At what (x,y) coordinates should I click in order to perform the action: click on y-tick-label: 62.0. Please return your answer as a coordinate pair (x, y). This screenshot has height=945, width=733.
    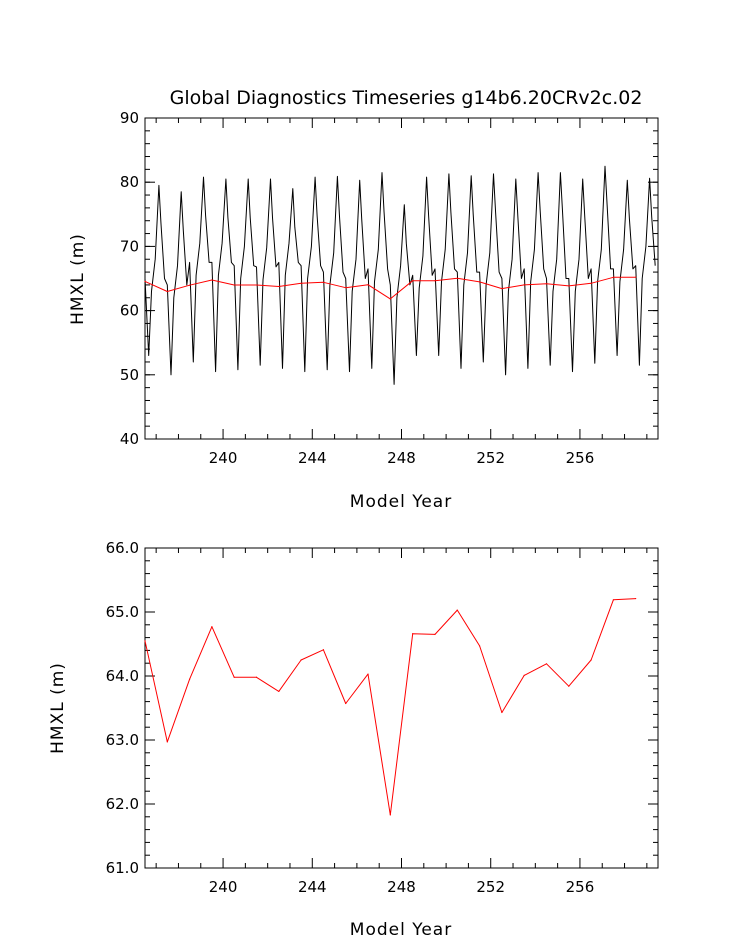
    Looking at the image, I should click on (122, 804).